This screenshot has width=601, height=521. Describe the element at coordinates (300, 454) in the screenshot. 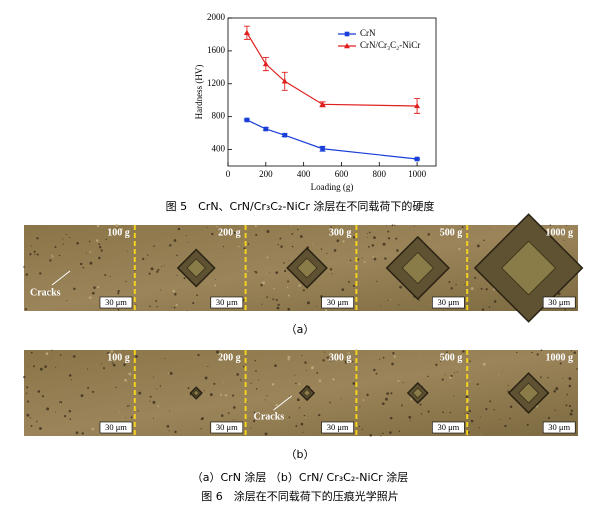

I see `panel-label: （b）` at that location.